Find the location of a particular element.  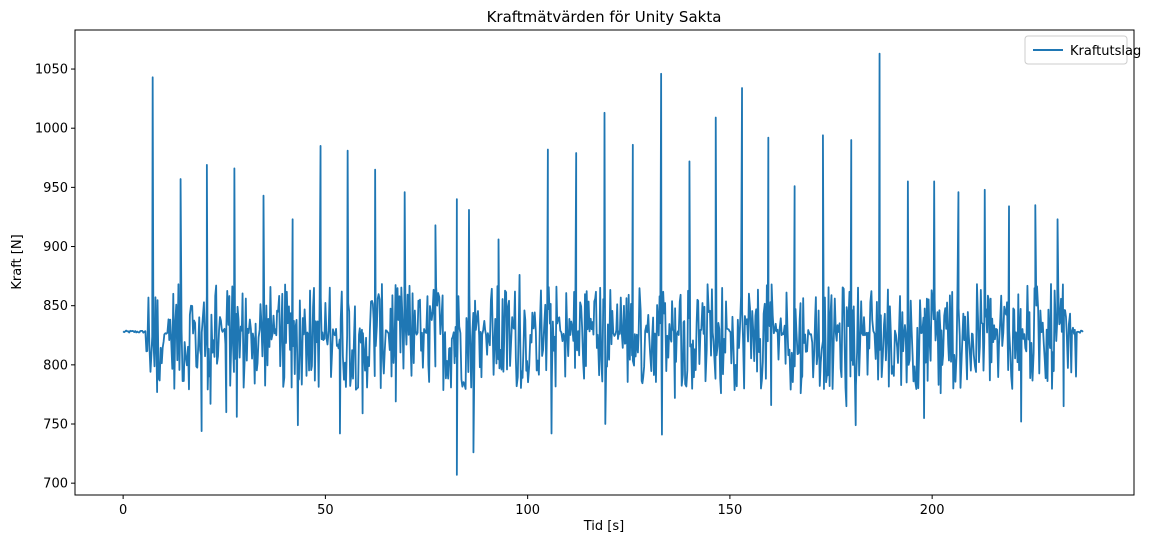

legend-label: Kraftutslag is located at coordinates (1105, 51).